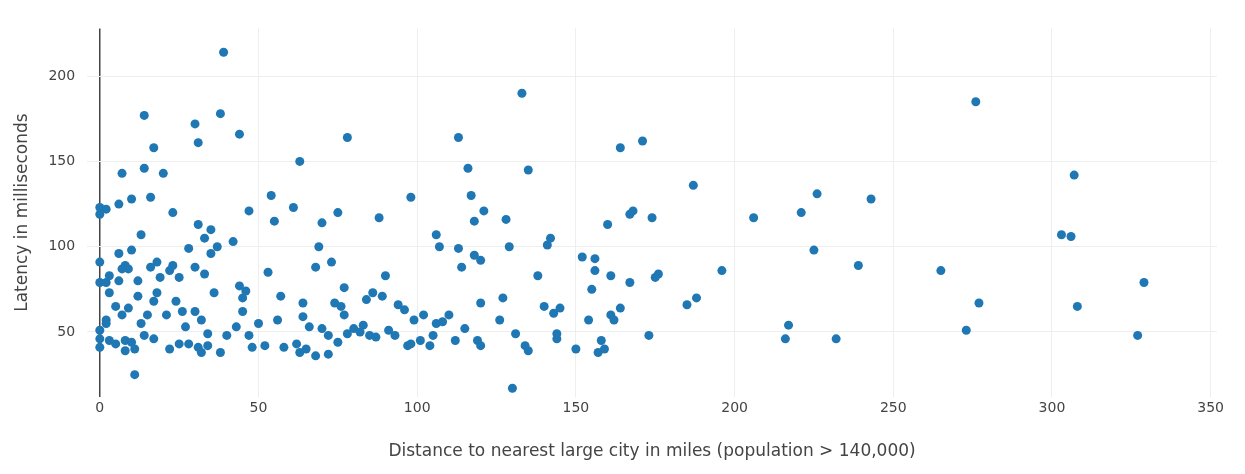 The width and height of the screenshot is (1245, 474). Describe the element at coordinates (20, 212) in the screenshot. I see `y-axis-title: Latency in milliseconds` at that location.